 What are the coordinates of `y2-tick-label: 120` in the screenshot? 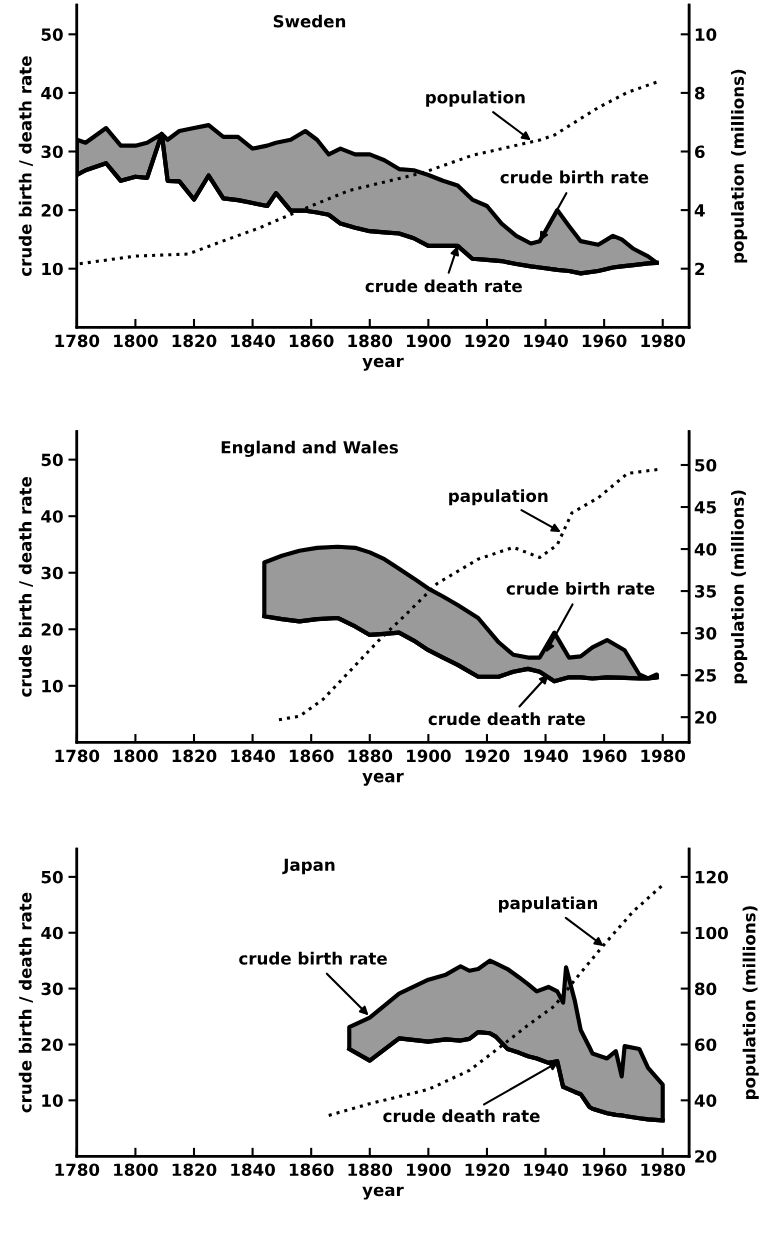 It's located at (711, 877).